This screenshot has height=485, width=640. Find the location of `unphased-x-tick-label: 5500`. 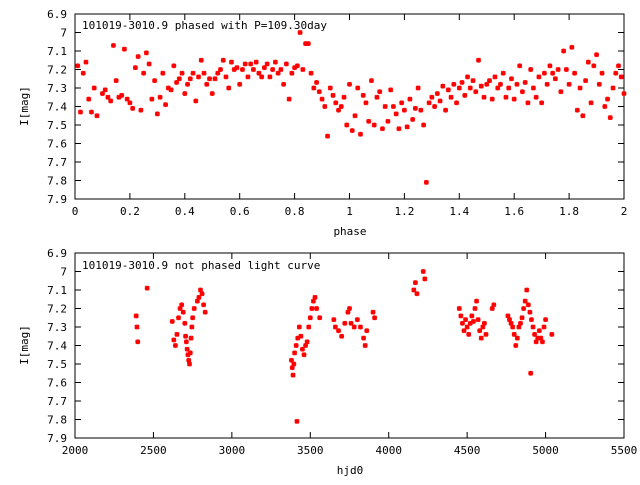

unphased-x-tick-label: 5500 is located at coordinates (624, 450).